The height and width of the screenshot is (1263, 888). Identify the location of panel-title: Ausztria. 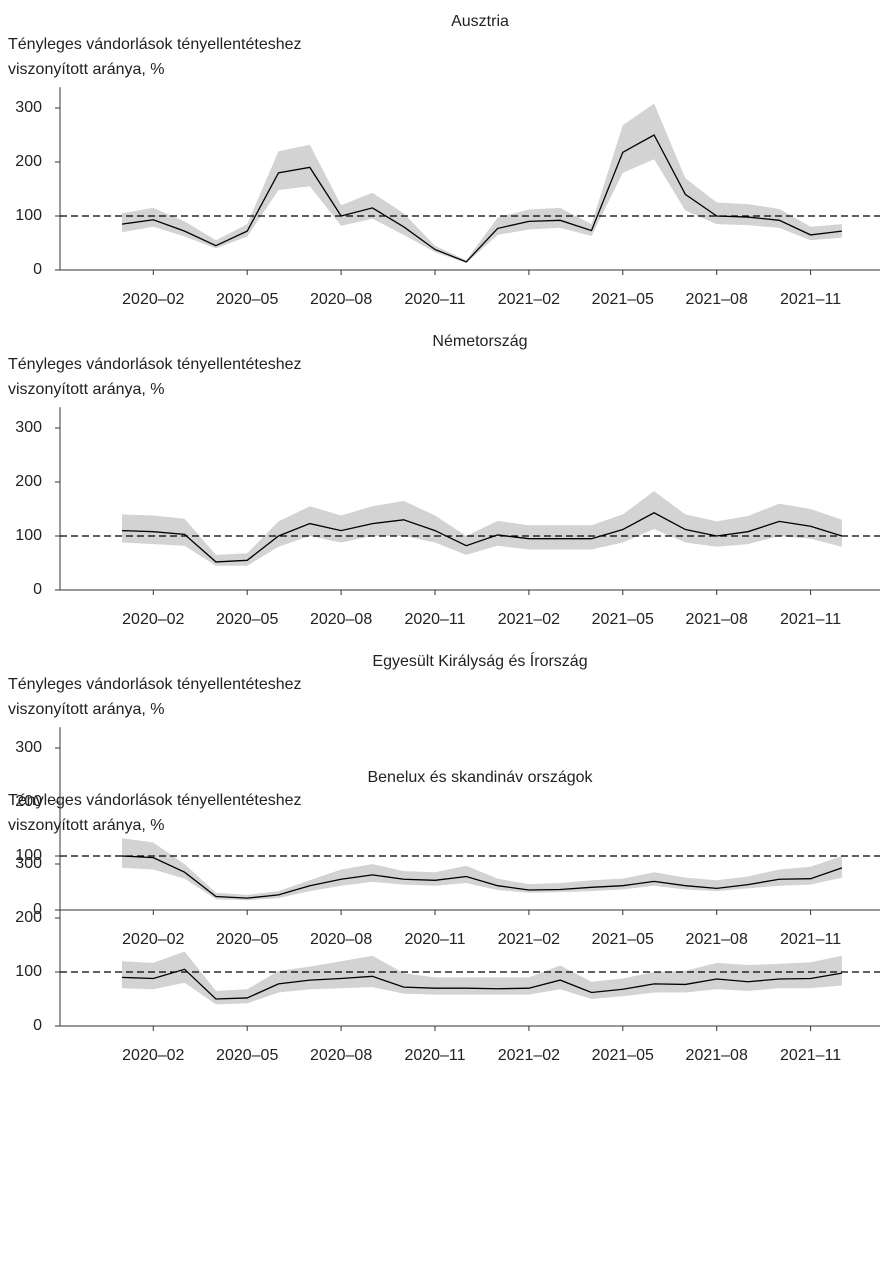
(480, 21).